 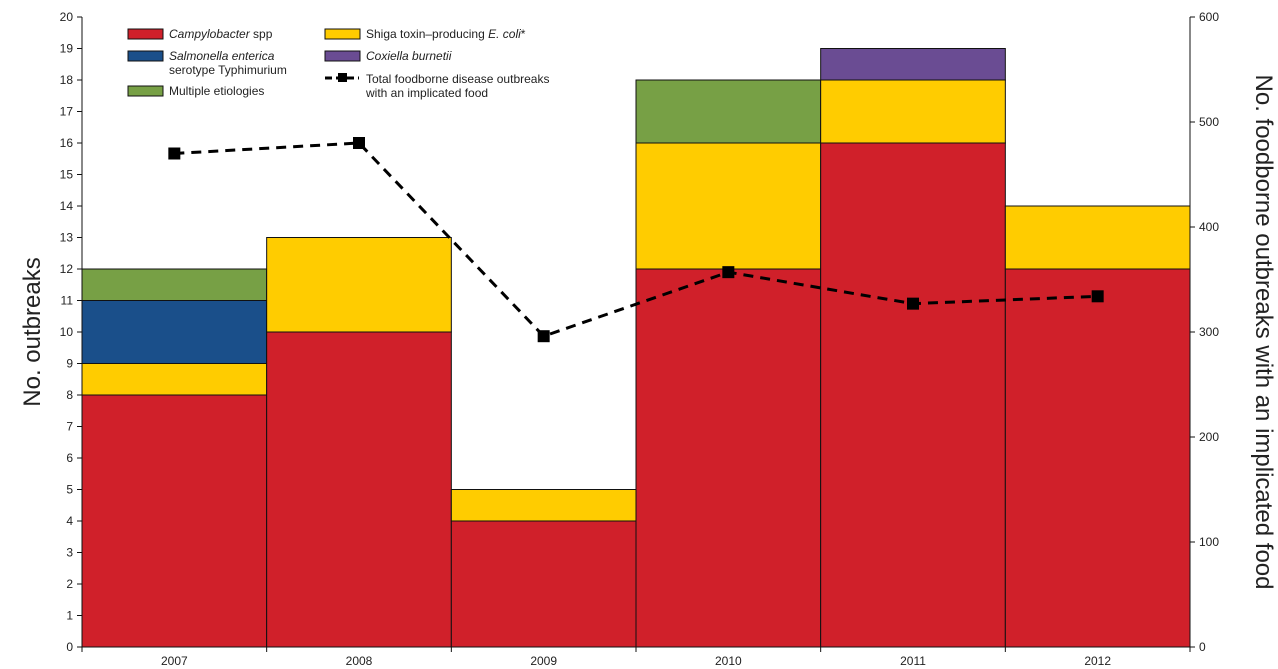 What do you see at coordinates (67, 112) in the screenshot?
I see `y-tick-label: 17` at bounding box center [67, 112].